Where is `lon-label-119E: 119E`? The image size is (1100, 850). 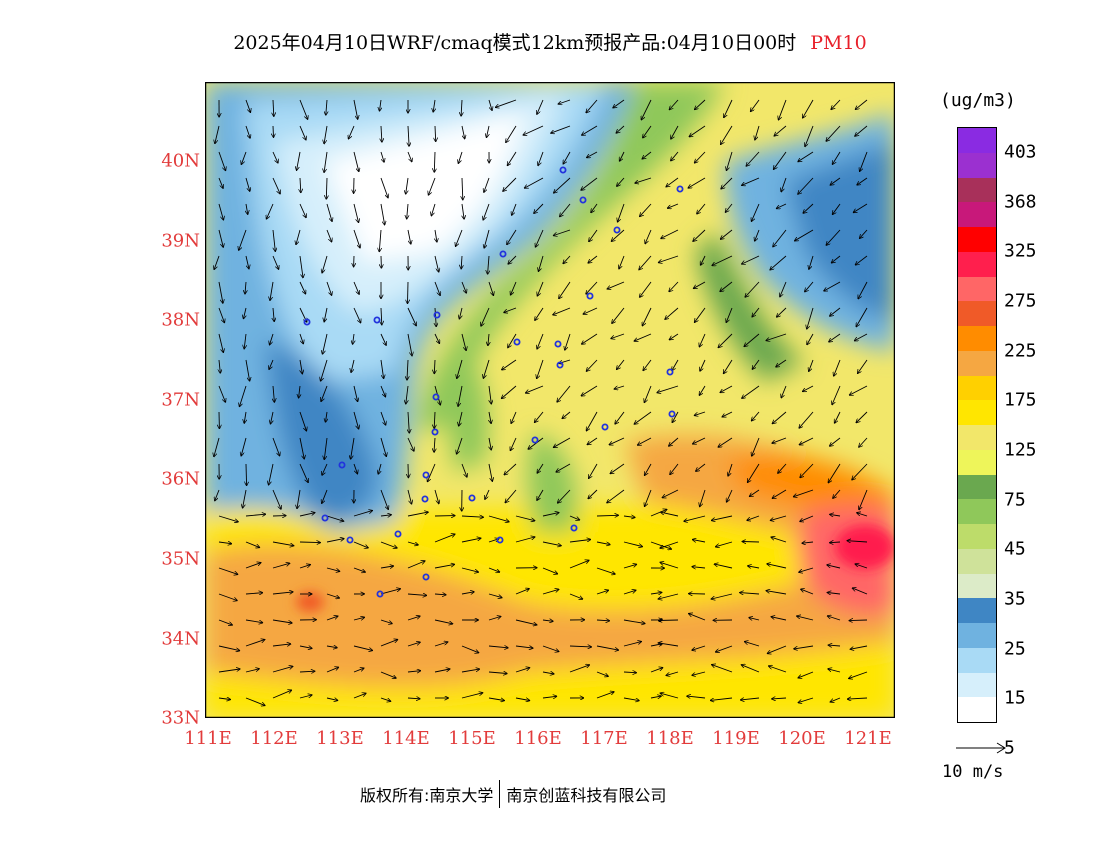 lon-label-119E: 119E is located at coordinates (736, 738).